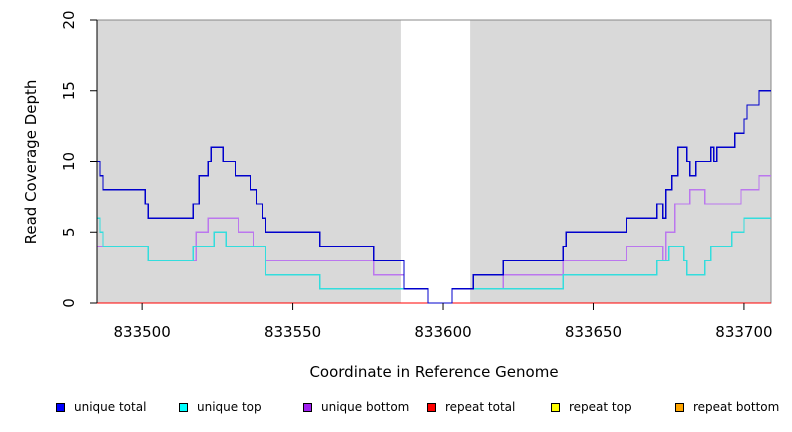 Image resolution: width=792 pixels, height=432 pixels. I want to click on legend-item-repeat-bottom: repeat bottom, so click(727, 407).